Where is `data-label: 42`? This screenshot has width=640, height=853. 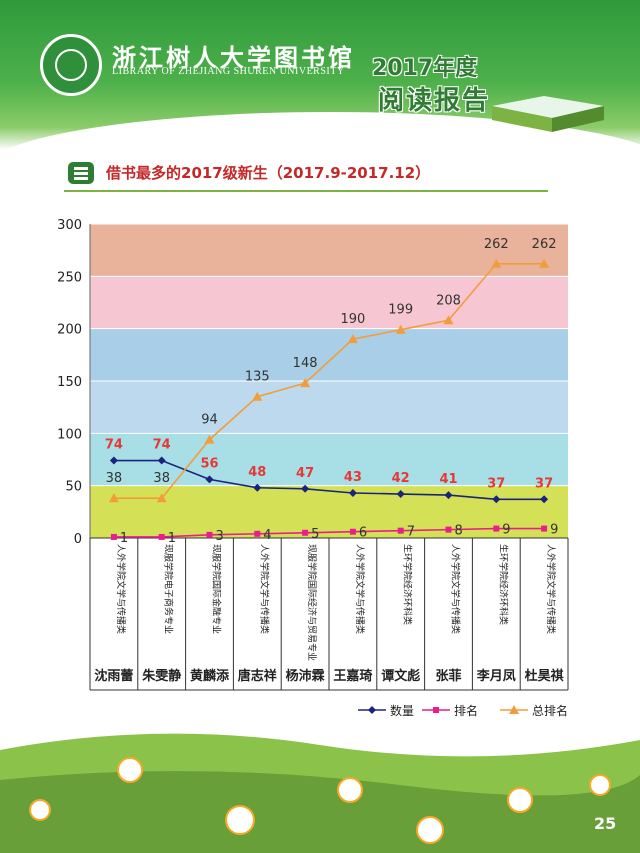
data-label: 42 is located at coordinates (401, 478).